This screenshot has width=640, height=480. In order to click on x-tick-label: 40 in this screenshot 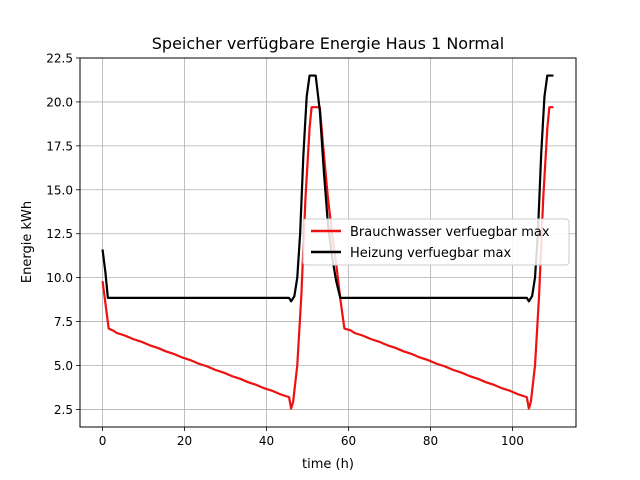, I will do `click(266, 441)`.